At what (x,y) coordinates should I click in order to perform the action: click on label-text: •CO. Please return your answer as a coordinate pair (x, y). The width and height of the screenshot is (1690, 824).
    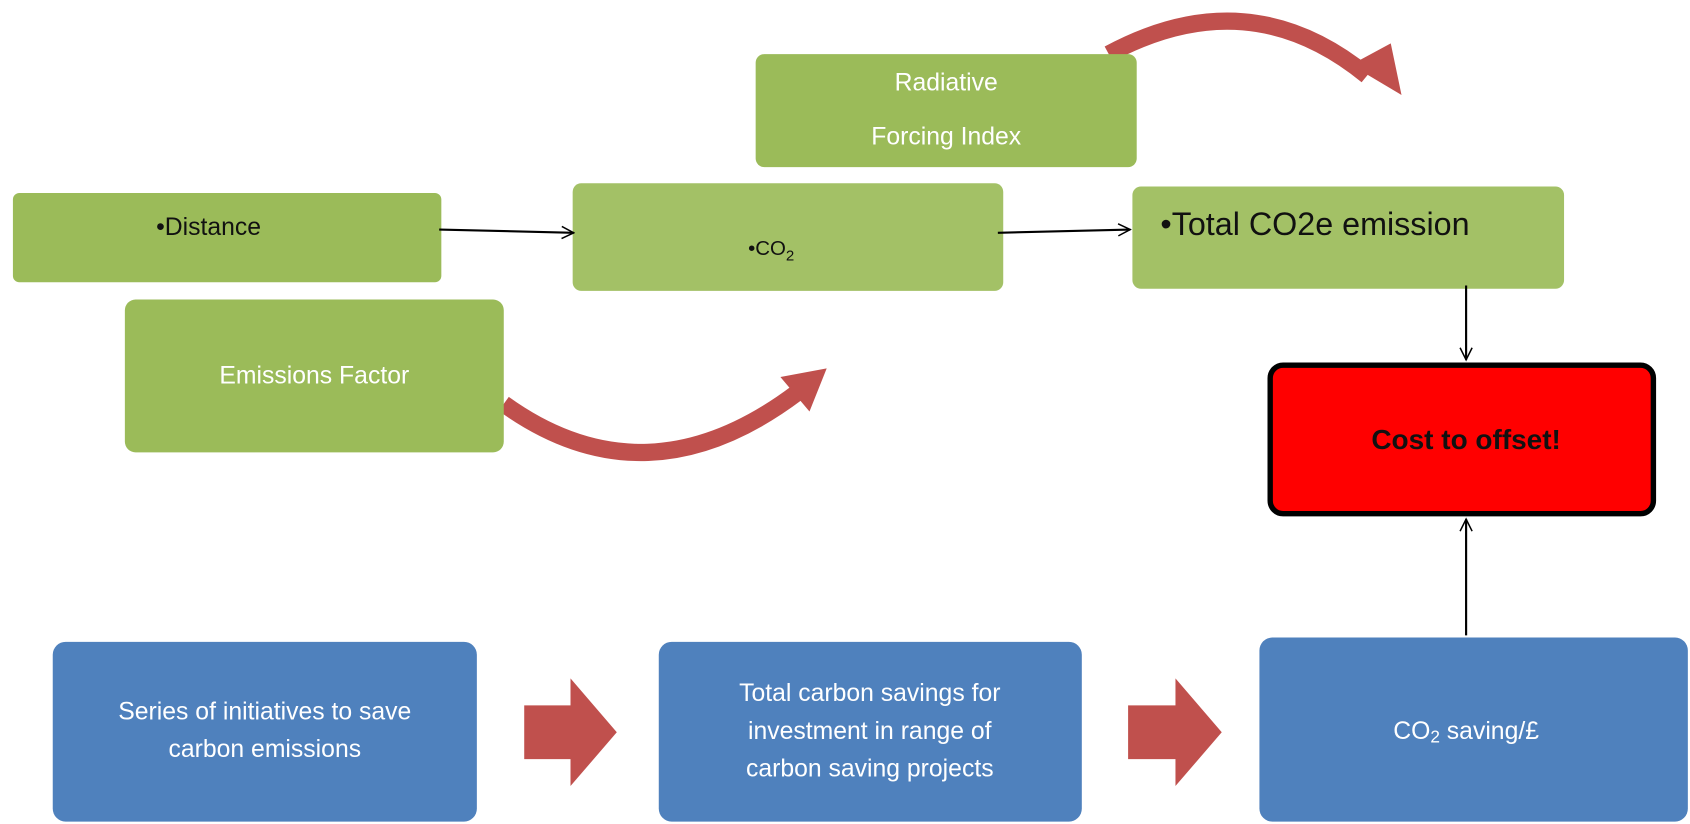
    Looking at the image, I should click on (767, 248).